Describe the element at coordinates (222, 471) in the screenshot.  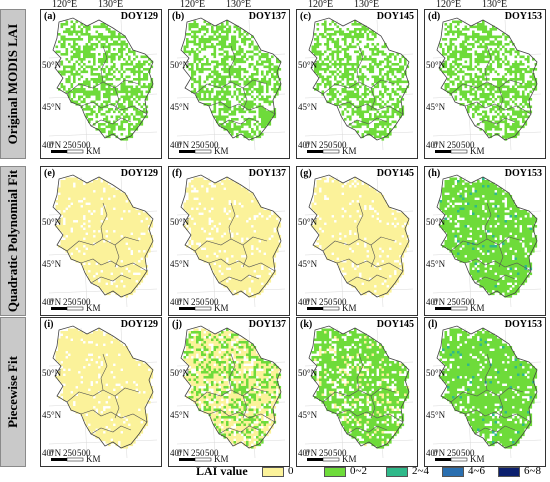
I see `legend-title: LAI value` at that location.